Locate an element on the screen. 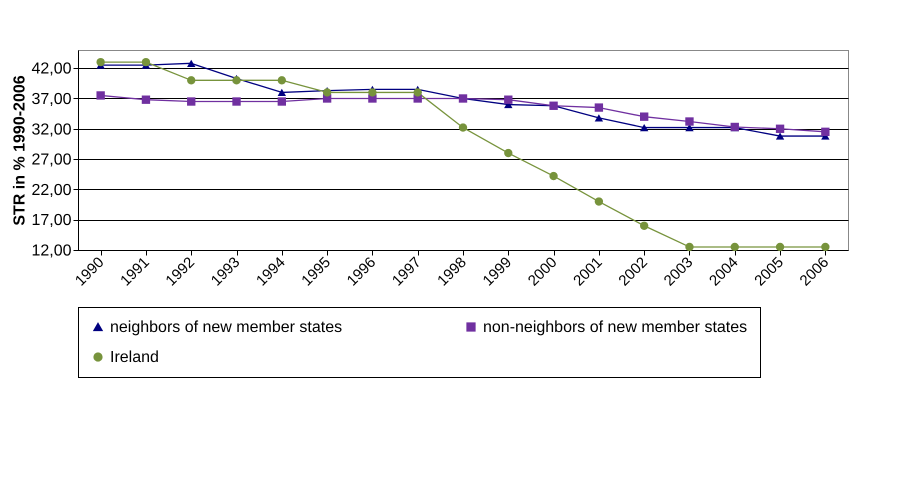 The height and width of the screenshot is (488, 904). legend-label: non-neighbors of new member states is located at coordinates (615, 327).